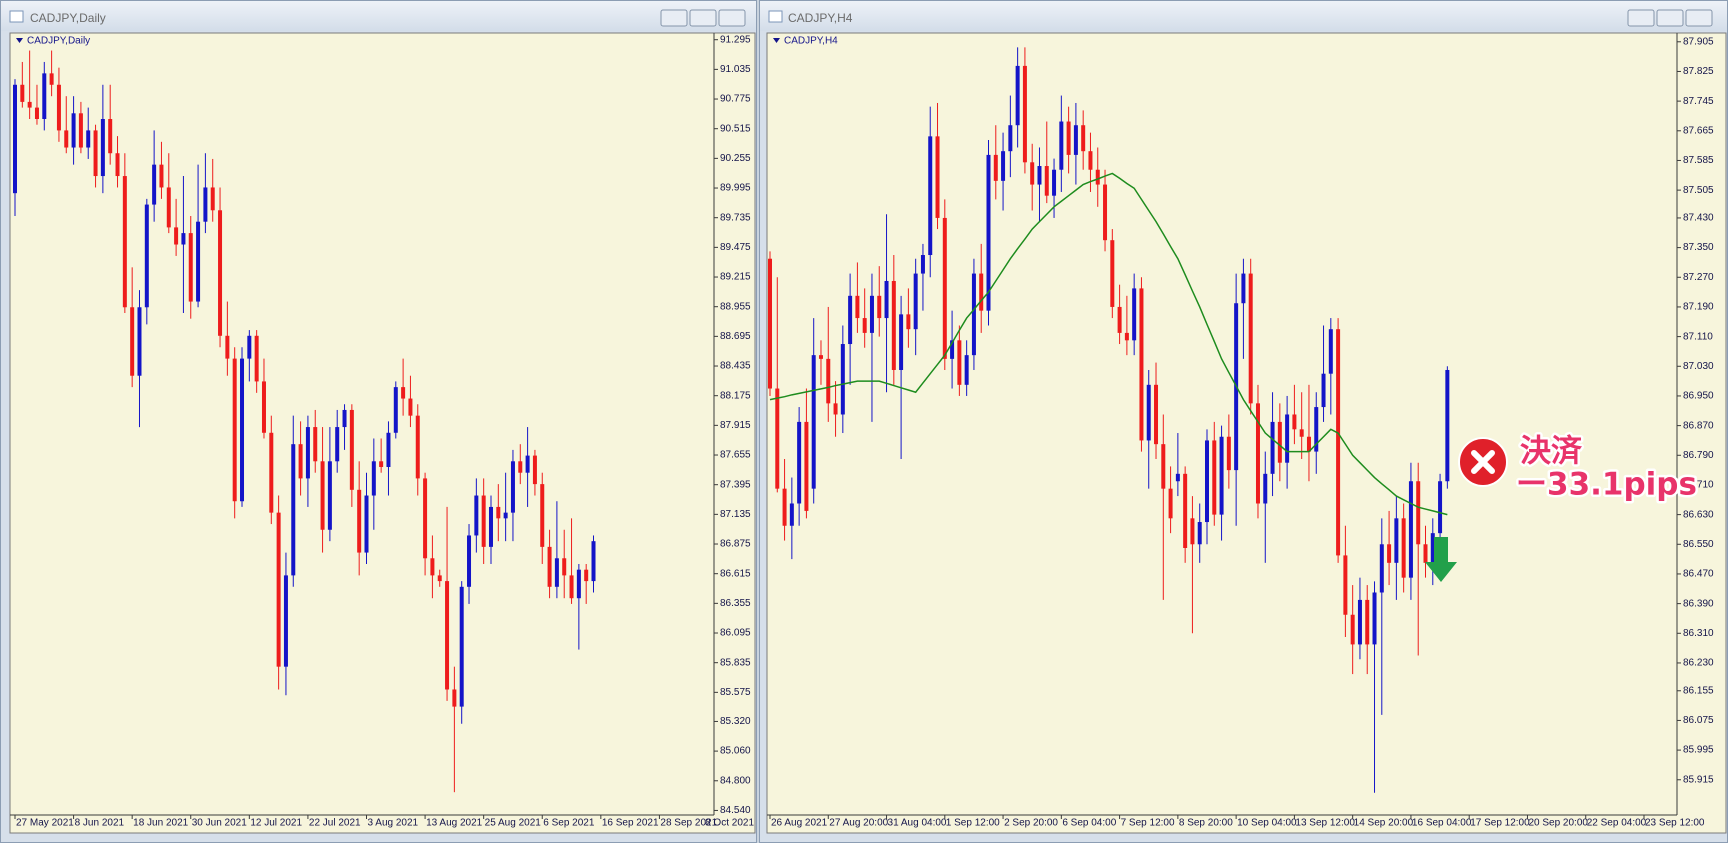 Image resolution: width=1728 pixels, height=843 pixels. Describe the element at coordinates (735, 366) in the screenshot. I see `y-tick-label: 88.435` at that location.